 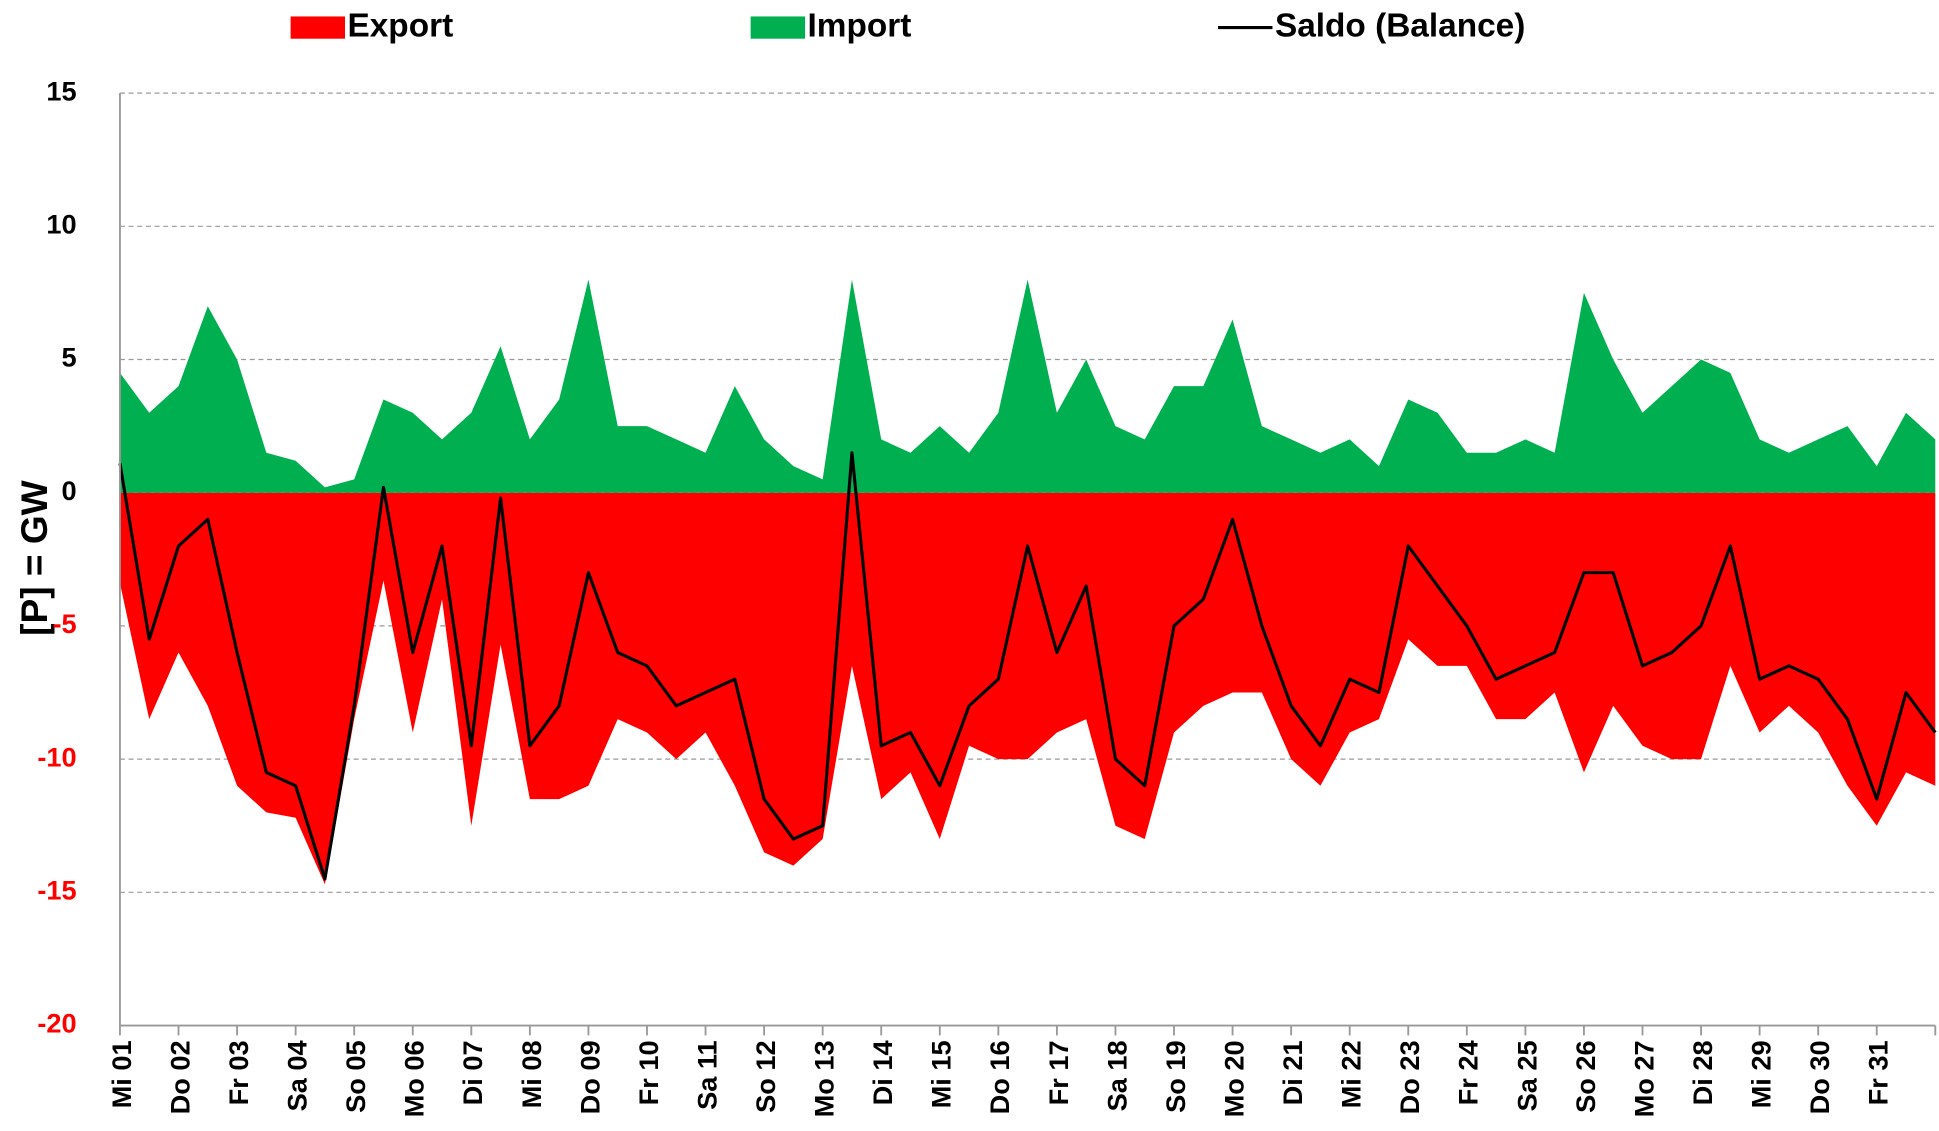 I want to click on y-tick-label: 5, so click(x=69, y=357).